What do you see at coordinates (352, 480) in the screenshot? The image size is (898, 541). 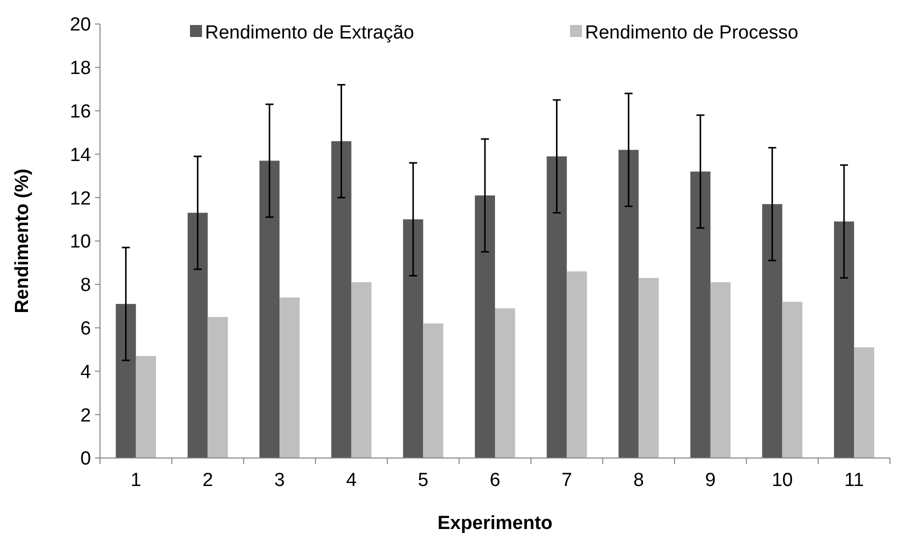 I see `x-tick-label: 4` at bounding box center [352, 480].